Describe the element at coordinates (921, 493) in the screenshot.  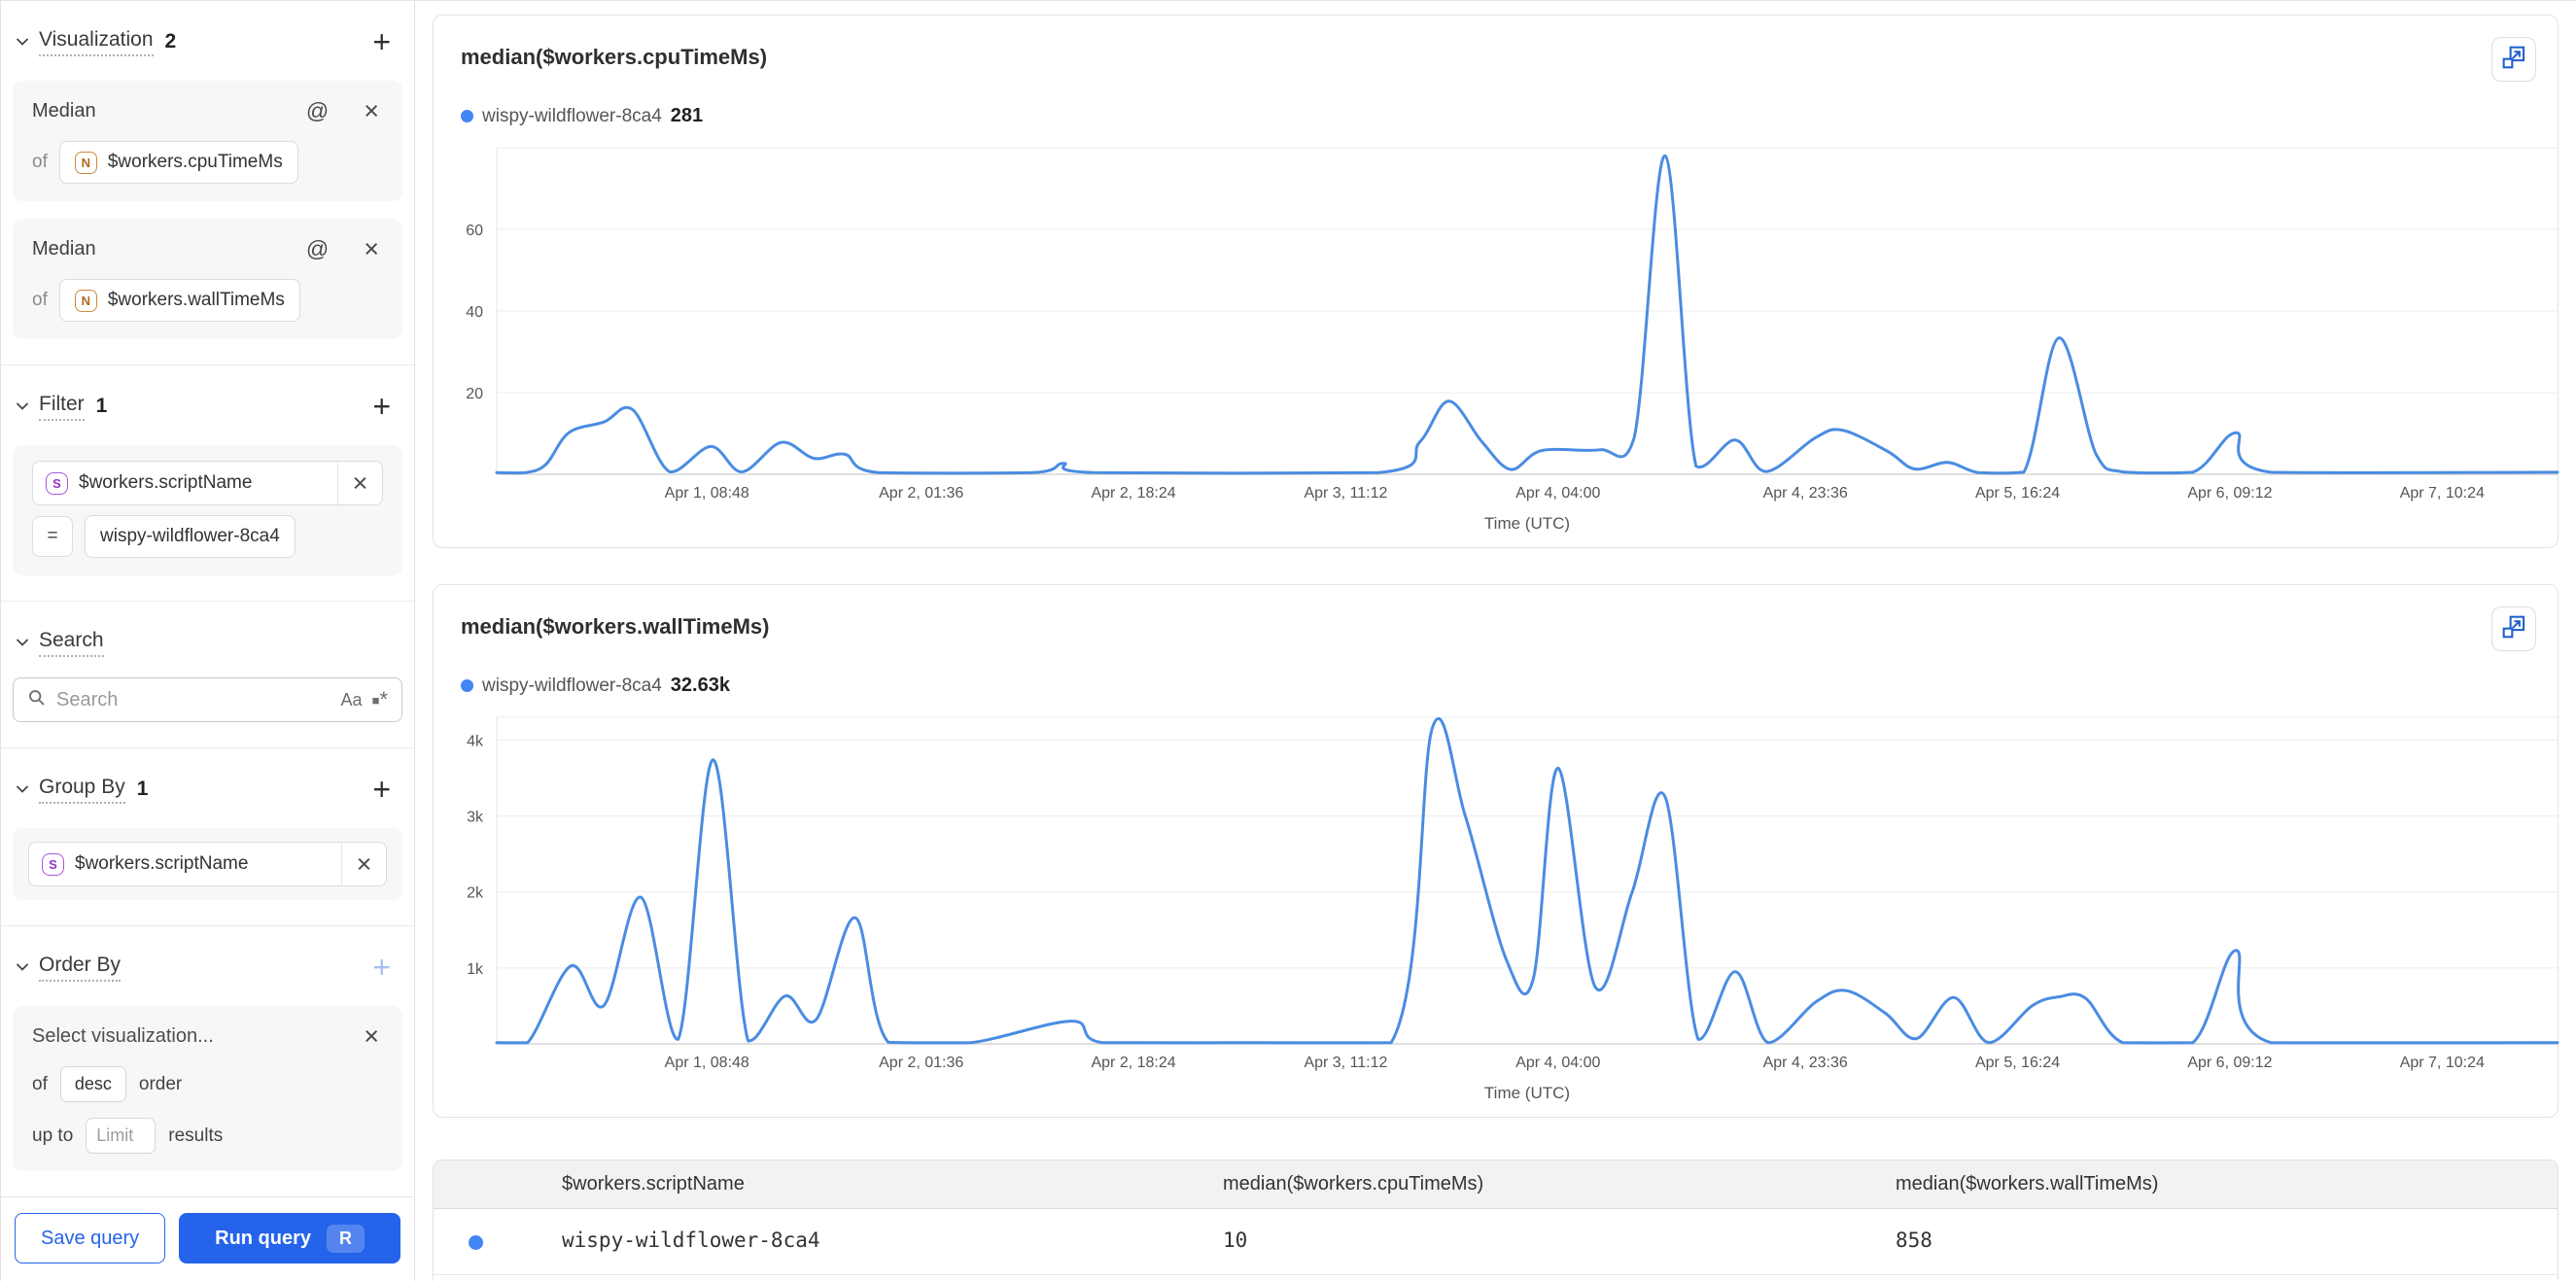
I see `svg-text: Apr 2, 01:36` at that location.